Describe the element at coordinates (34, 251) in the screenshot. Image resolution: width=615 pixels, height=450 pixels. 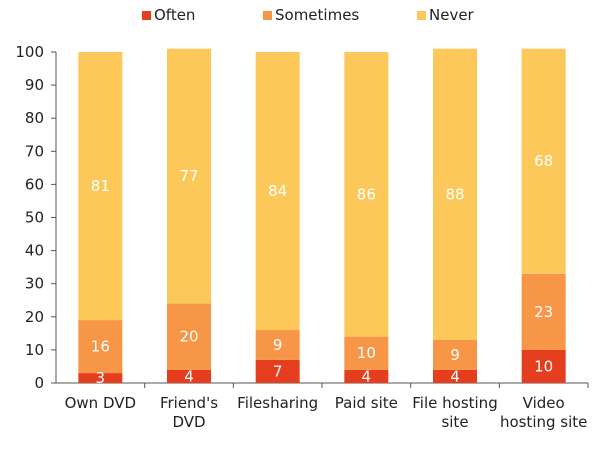
I see `y-tick-label: 40` at that location.